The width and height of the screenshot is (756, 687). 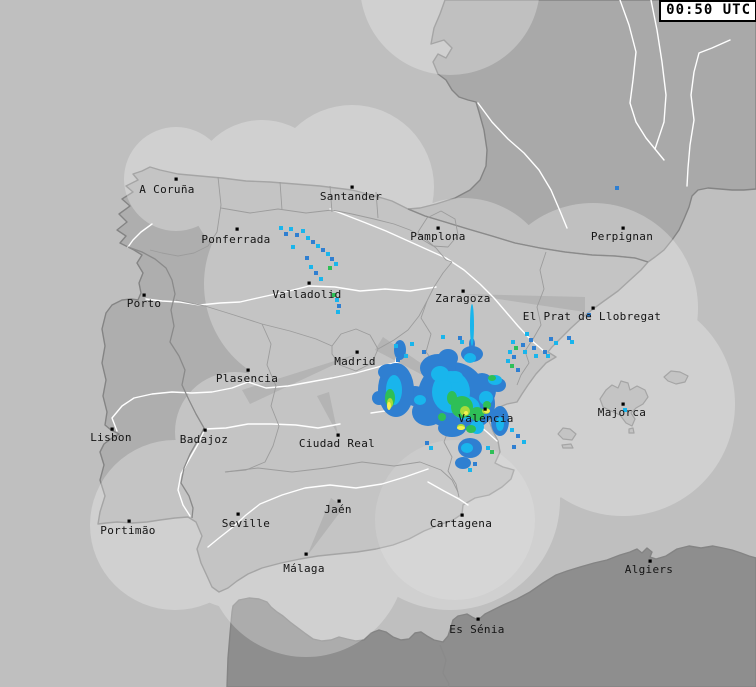 I want to click on city-label: Valencia, so click(x=485, y=418).